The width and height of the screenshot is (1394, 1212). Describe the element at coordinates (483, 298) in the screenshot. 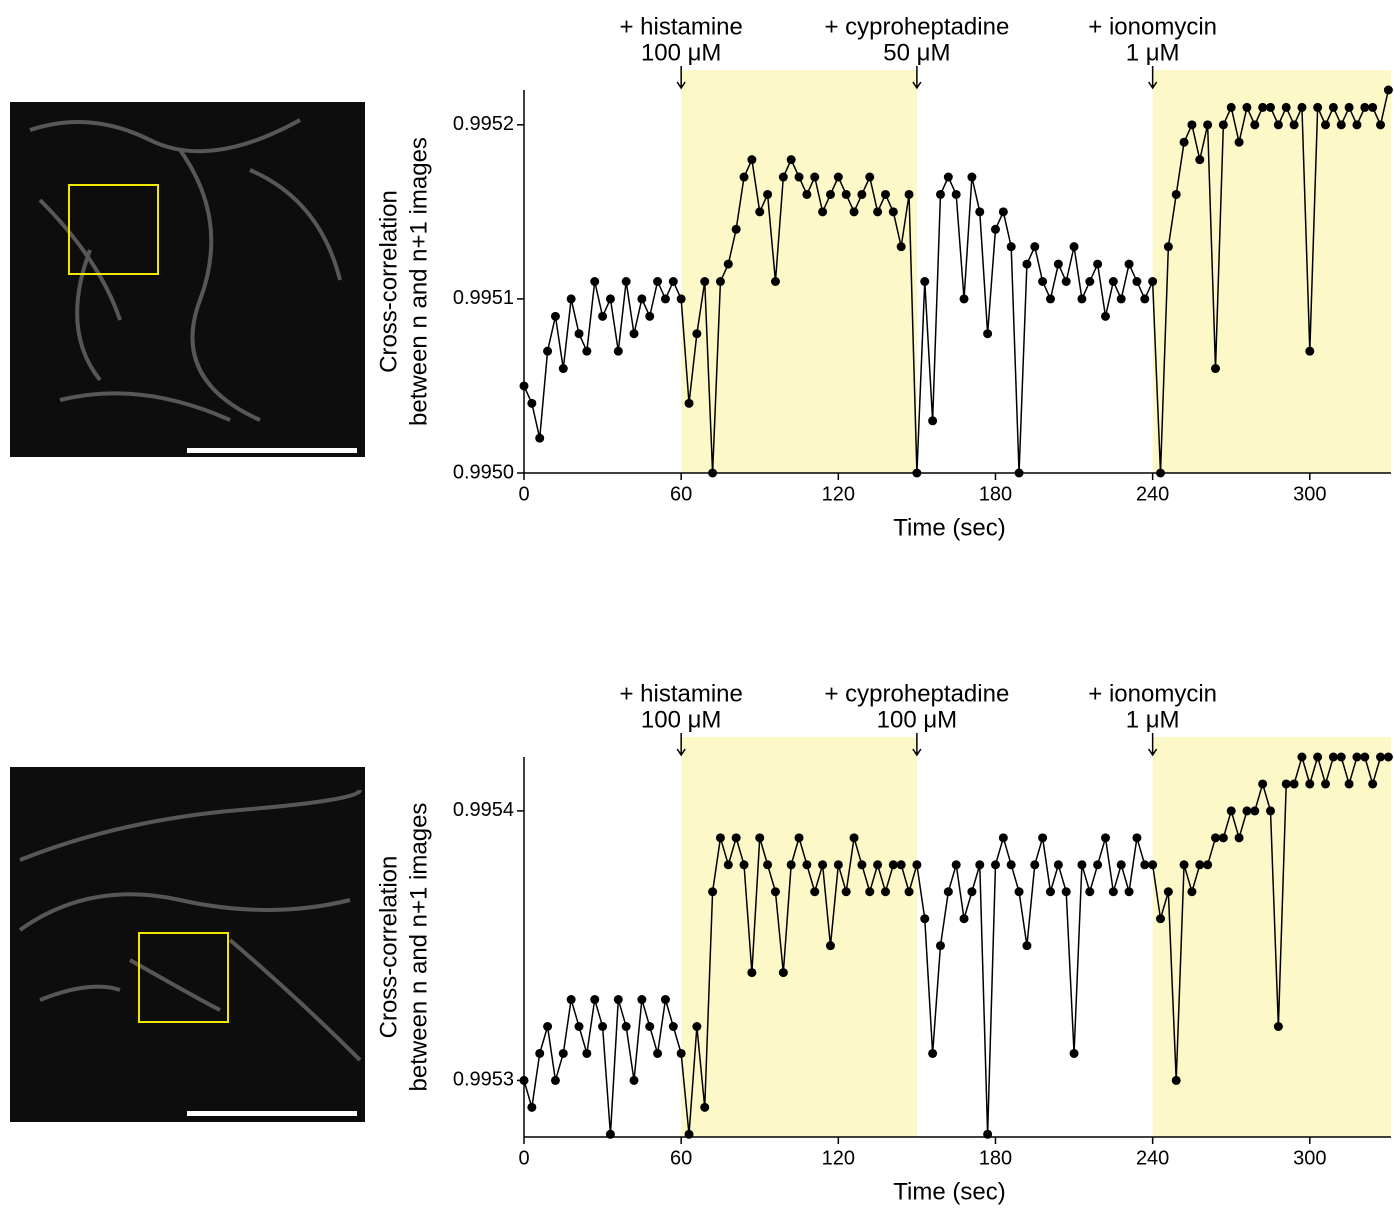

I see `y-tick-label: 0.9951` at that location.